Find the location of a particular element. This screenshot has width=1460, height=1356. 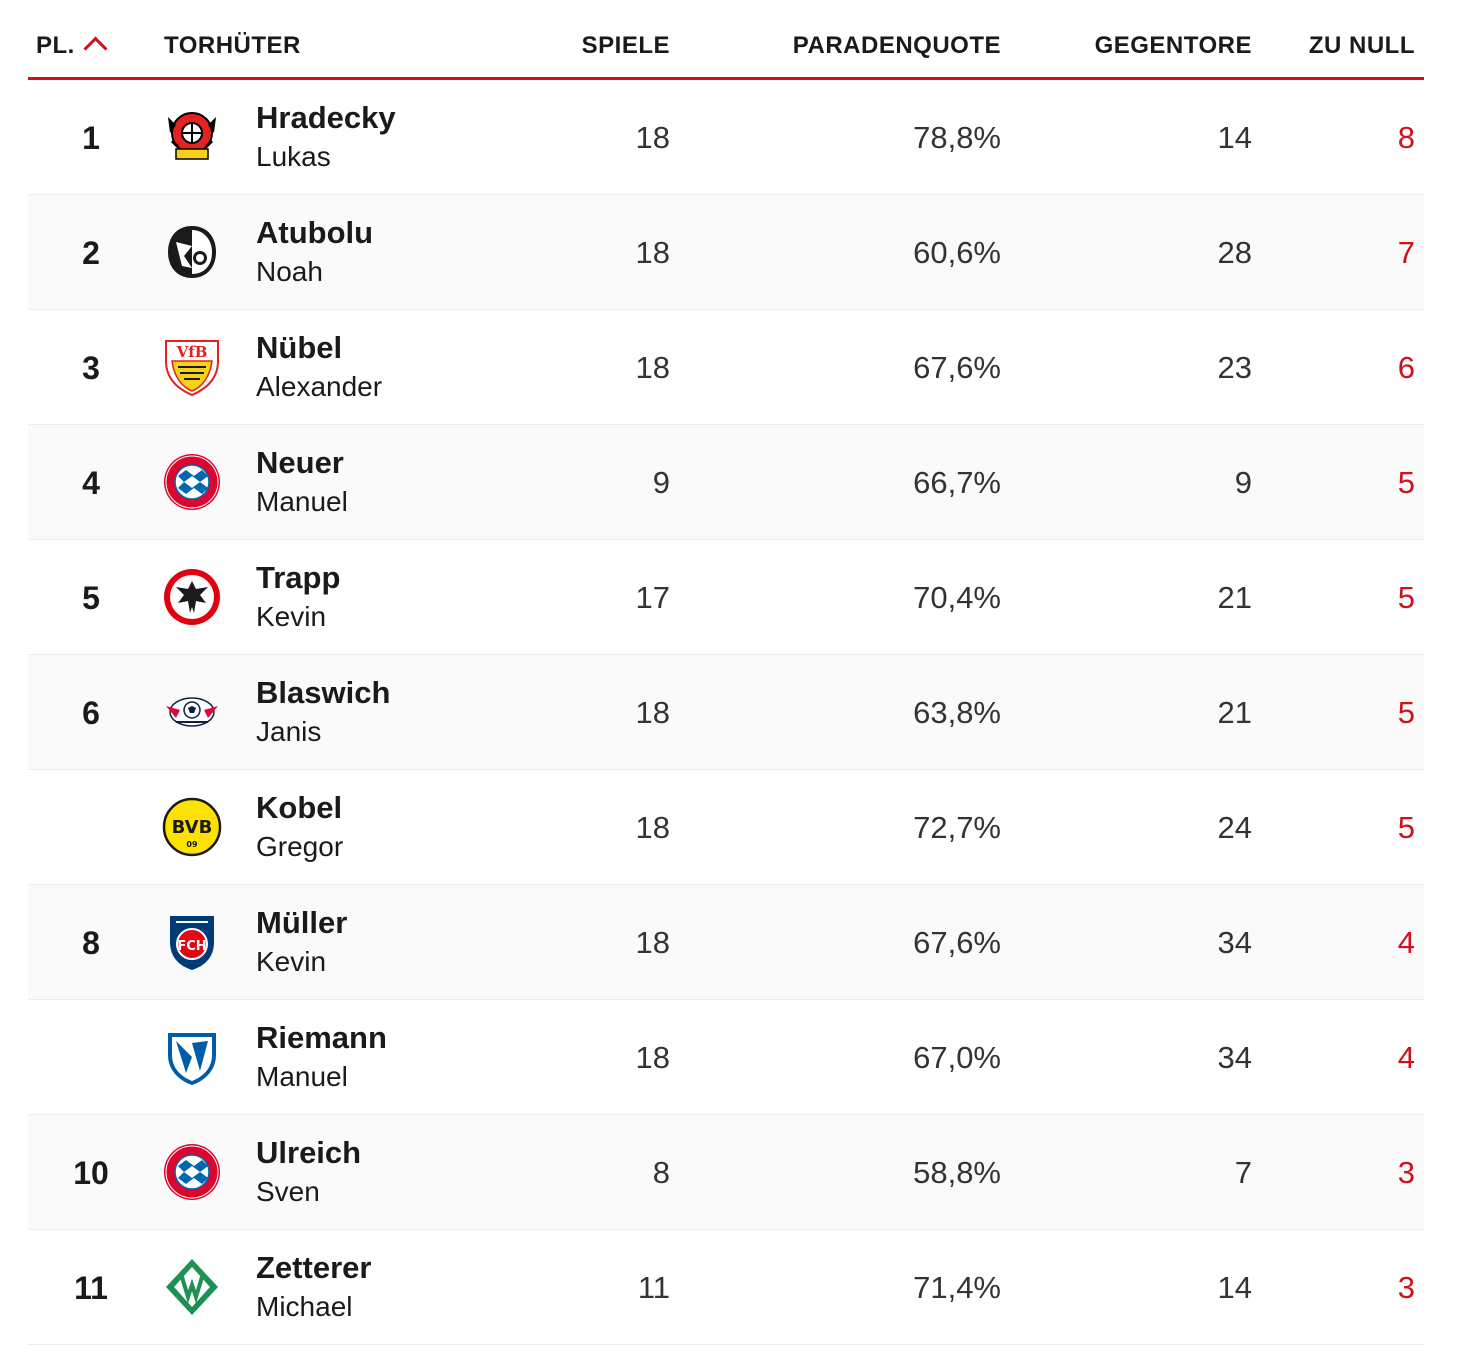

svg-text: BVB is located at coordinates (192, 827).